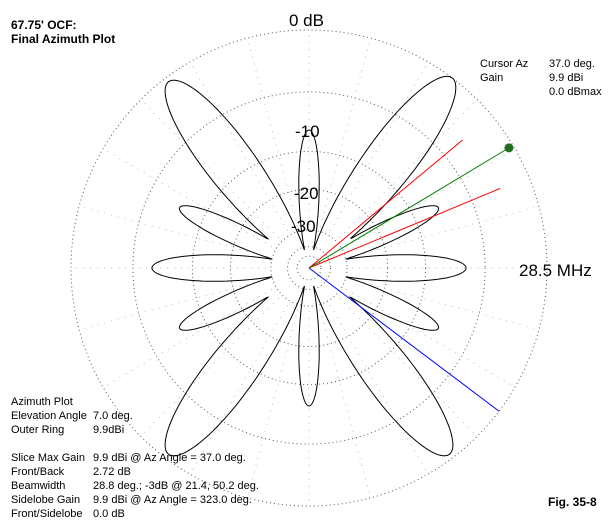 This screenshot has width=615, height=525. Describe the element at coordinates (38, 472) in the screenshot. I see `front-back-label: Front/Back` at that location.